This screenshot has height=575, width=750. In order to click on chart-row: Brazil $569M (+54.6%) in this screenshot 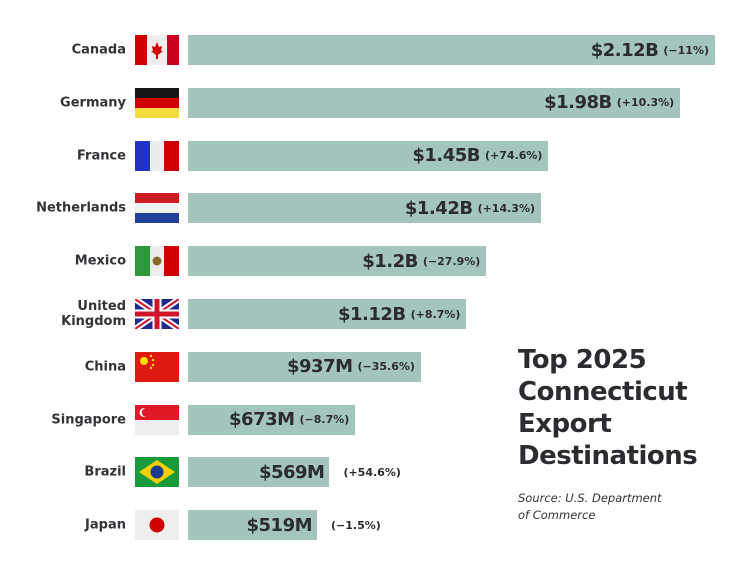, I will do `click(375, 472)`.